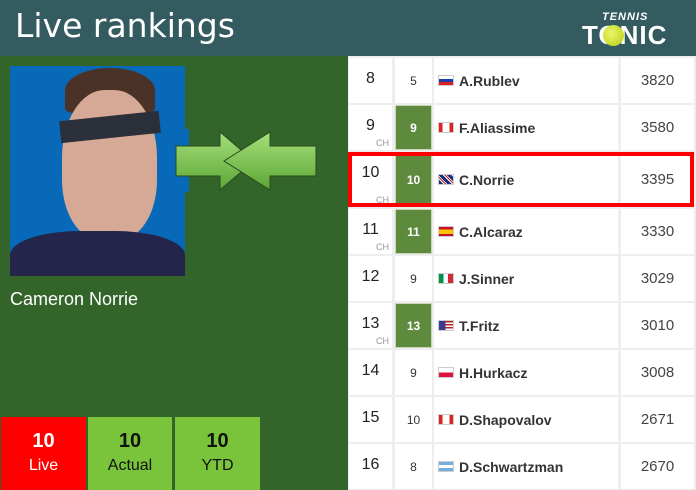 This screenshot has width=696, height=490. I want to click on rank-cell: 15, so click(370, 419).